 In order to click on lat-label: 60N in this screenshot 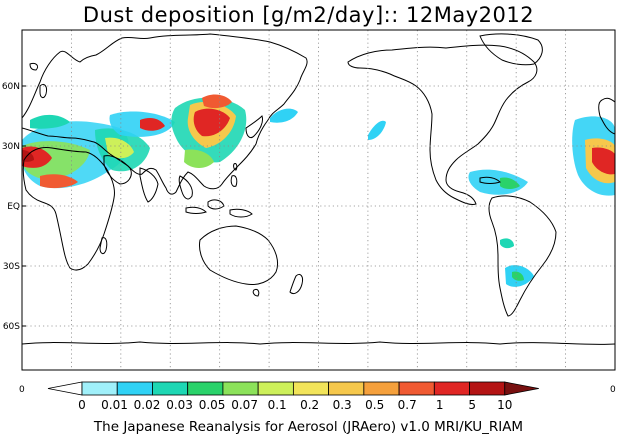, I will do `click(11, 87)`.